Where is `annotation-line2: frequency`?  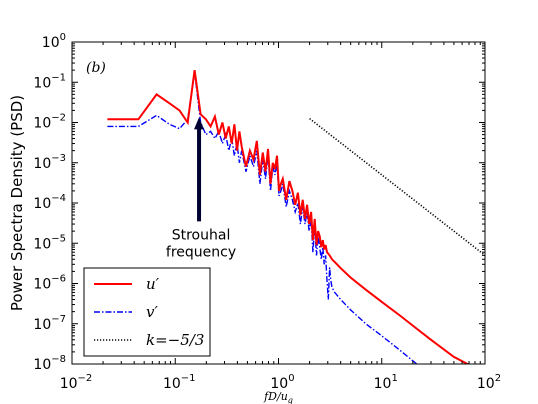
annotation-line2: frequency is located at coordinates (201, 252).